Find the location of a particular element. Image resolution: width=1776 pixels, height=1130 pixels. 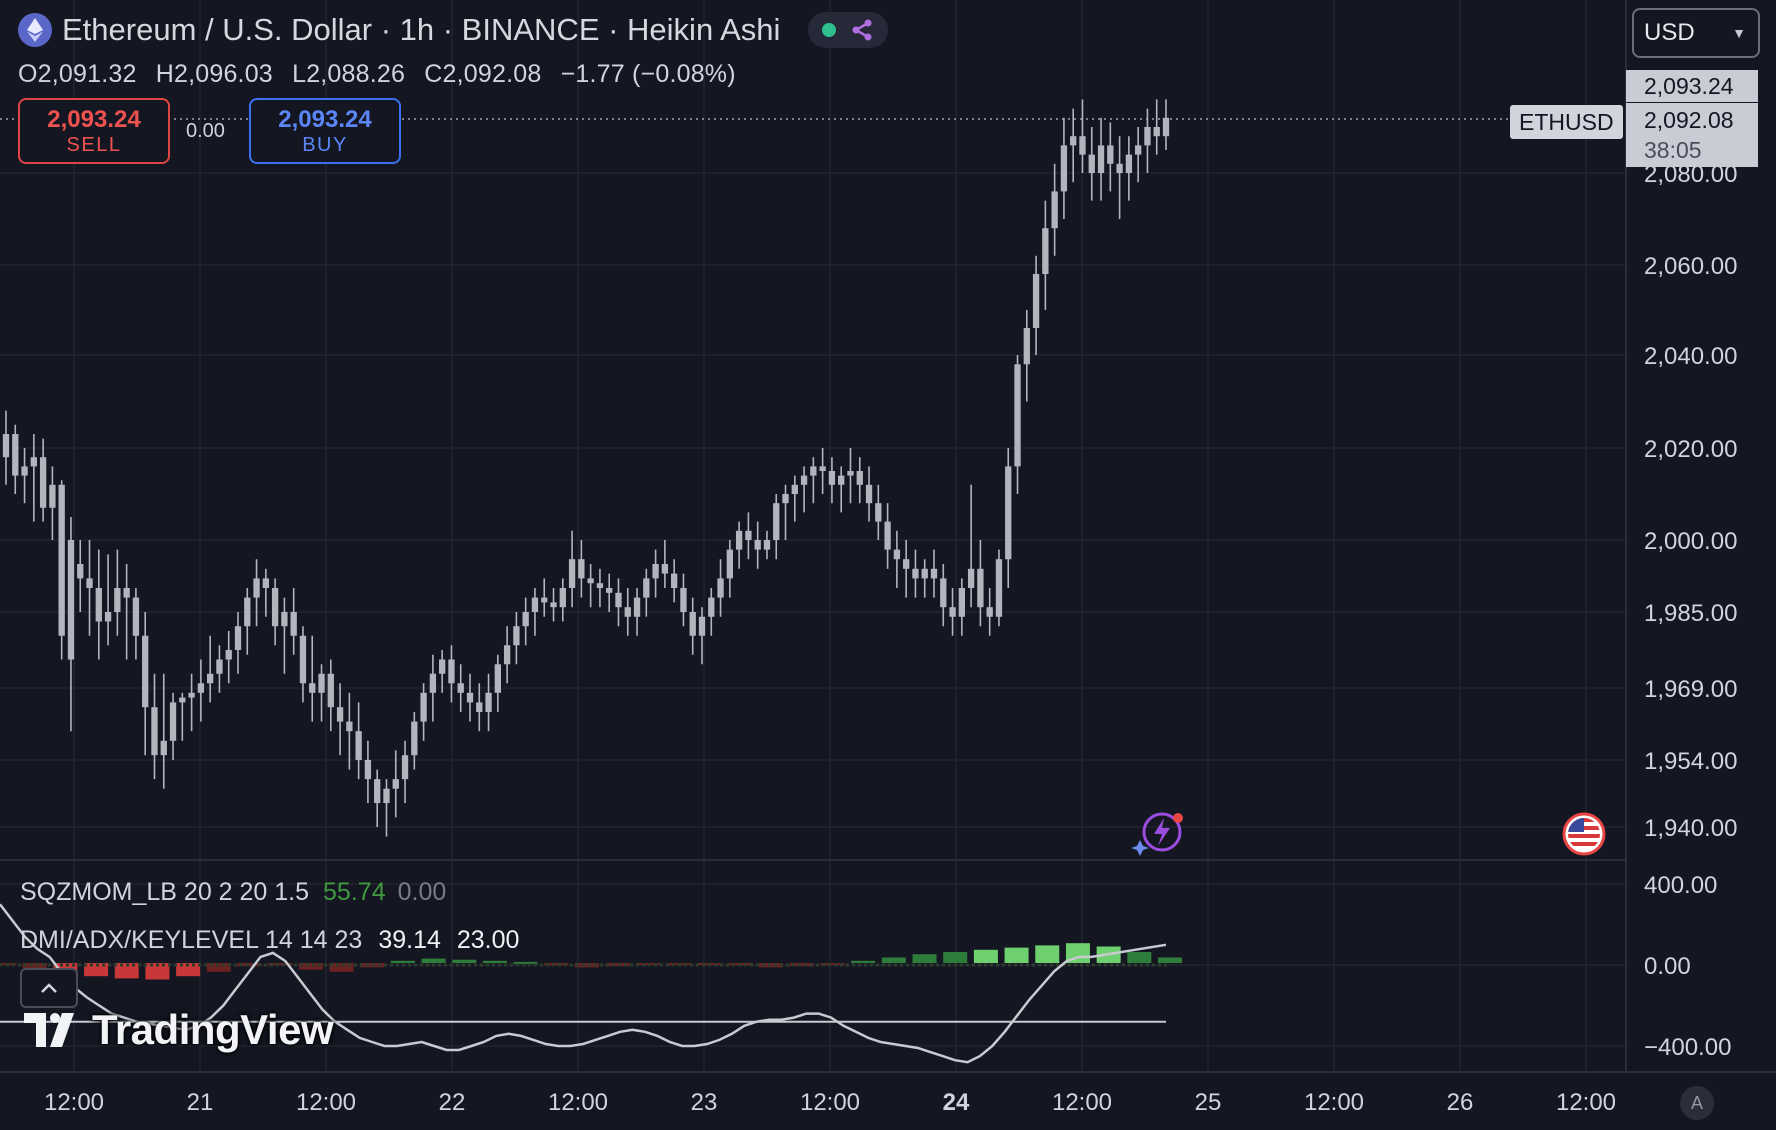

price-label: 2,020.00 is located at coordinates (1690, 449).